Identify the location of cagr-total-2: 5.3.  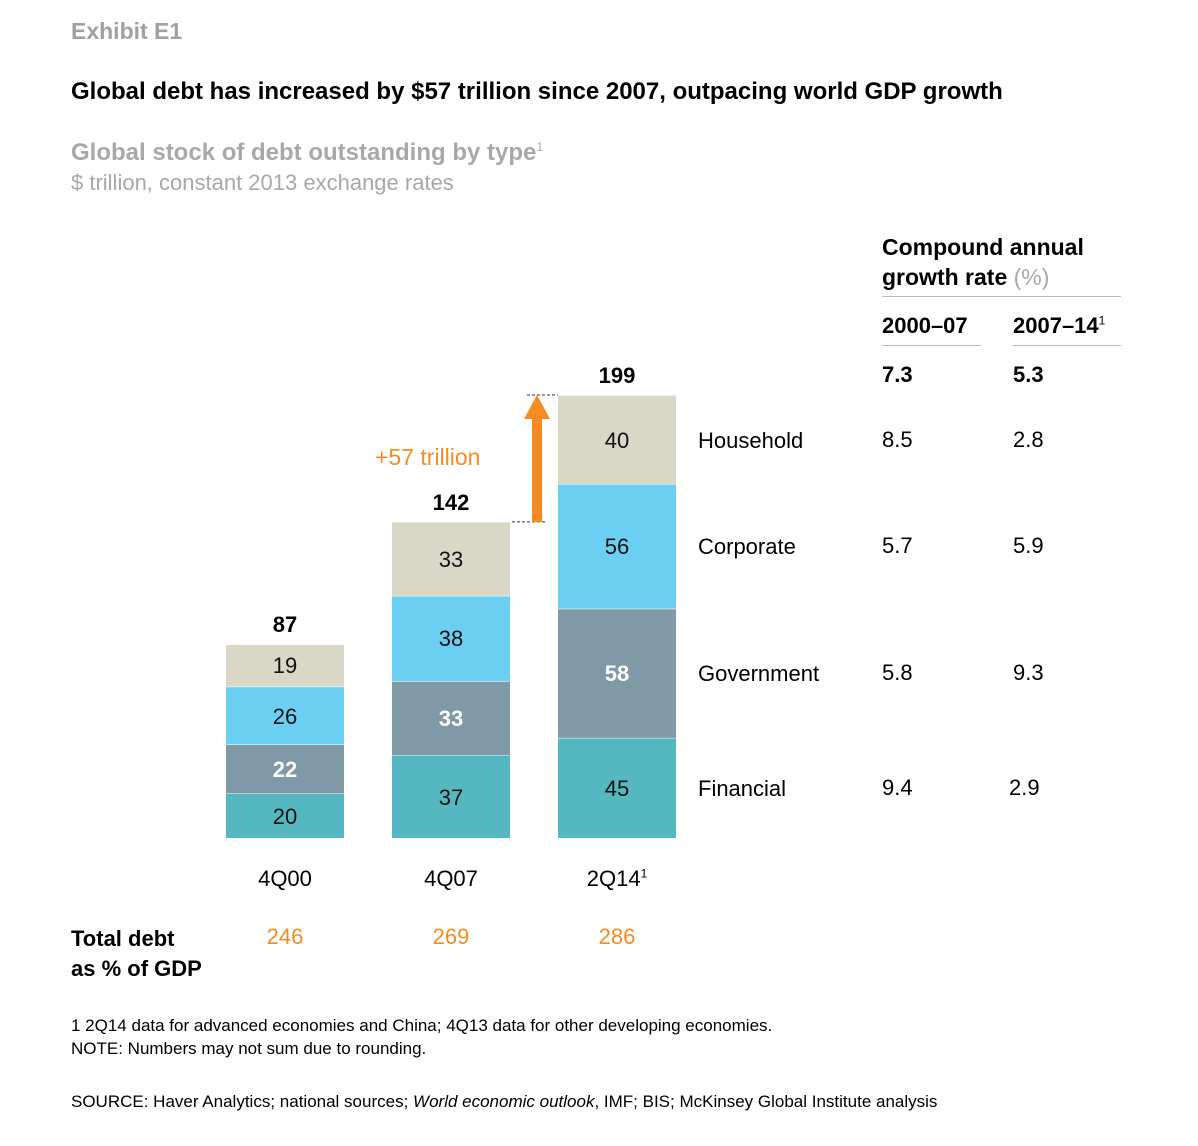
(1028, 374).